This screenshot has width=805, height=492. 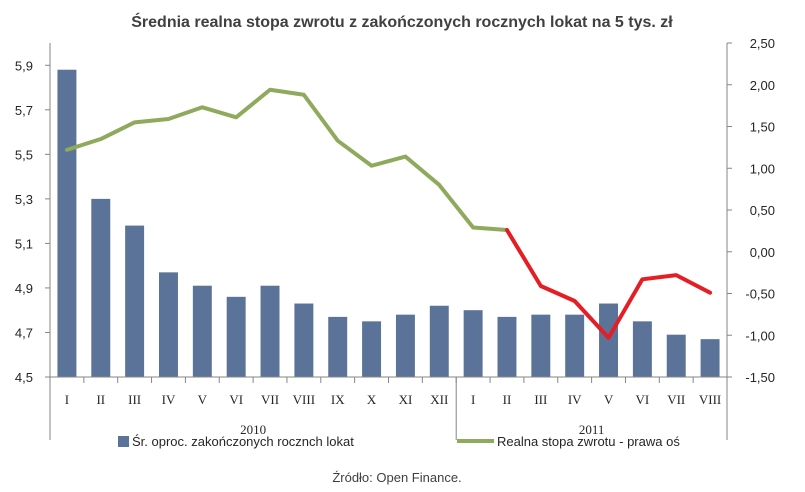 I want to click on right-tick-label: 0,00, so click(x=762, y=252).